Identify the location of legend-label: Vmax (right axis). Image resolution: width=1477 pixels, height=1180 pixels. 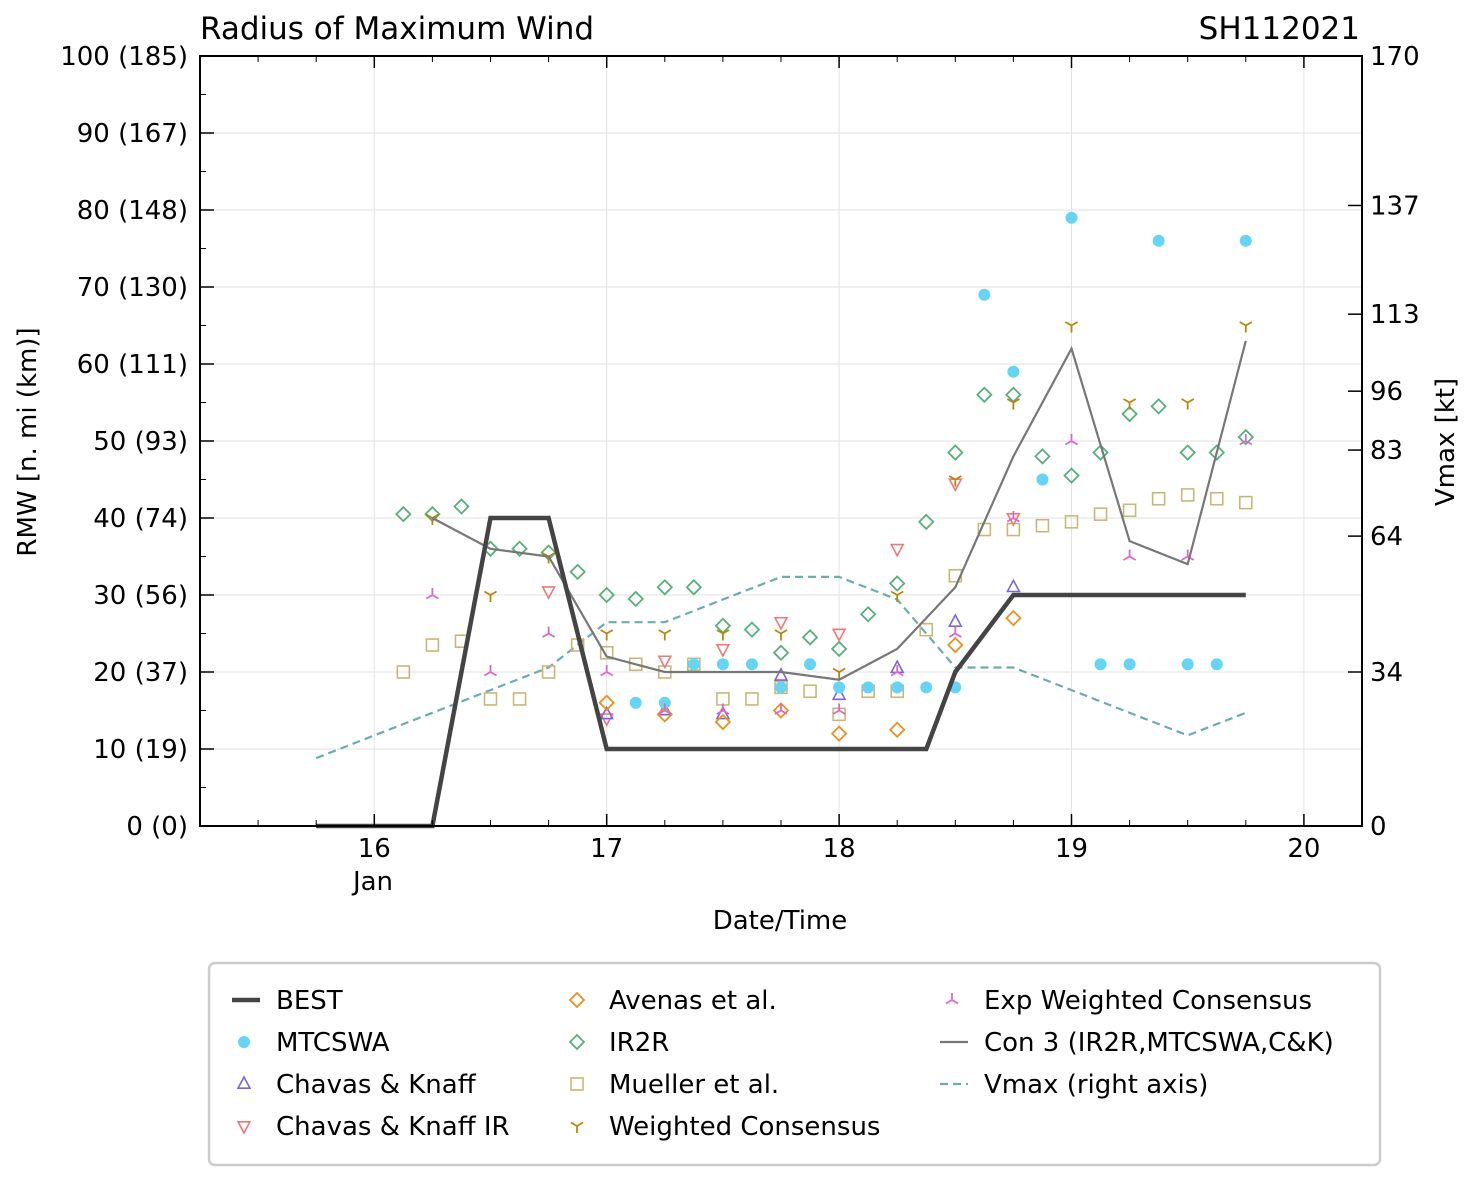
(1096, 1085).